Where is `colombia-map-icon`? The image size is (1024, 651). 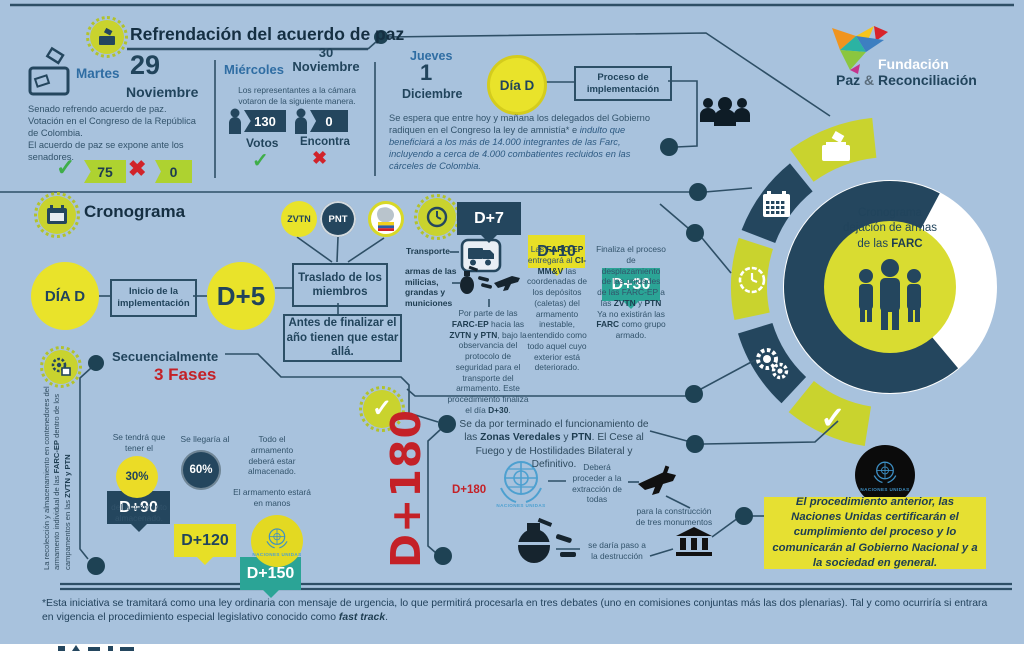
colombia-map-icon is located at coordinates (386, 219).